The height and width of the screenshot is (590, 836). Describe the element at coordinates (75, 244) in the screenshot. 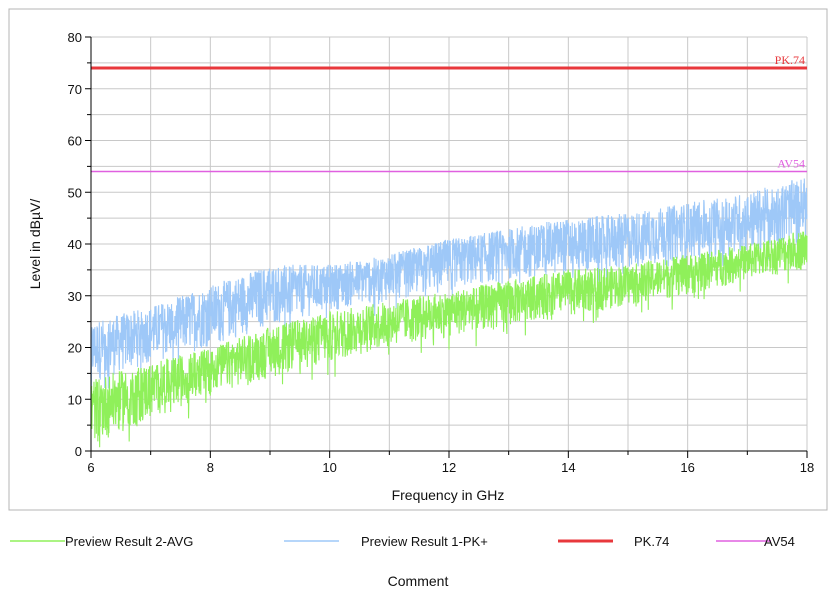

I see `y-tick-label: 40` at that location.